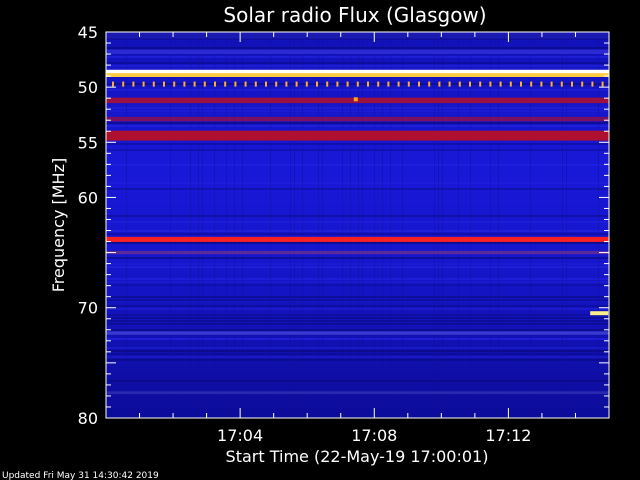 The height and width of the screenshot is (480, 640). I want to click on x-tick-label: 17:04, so click(240, 435).